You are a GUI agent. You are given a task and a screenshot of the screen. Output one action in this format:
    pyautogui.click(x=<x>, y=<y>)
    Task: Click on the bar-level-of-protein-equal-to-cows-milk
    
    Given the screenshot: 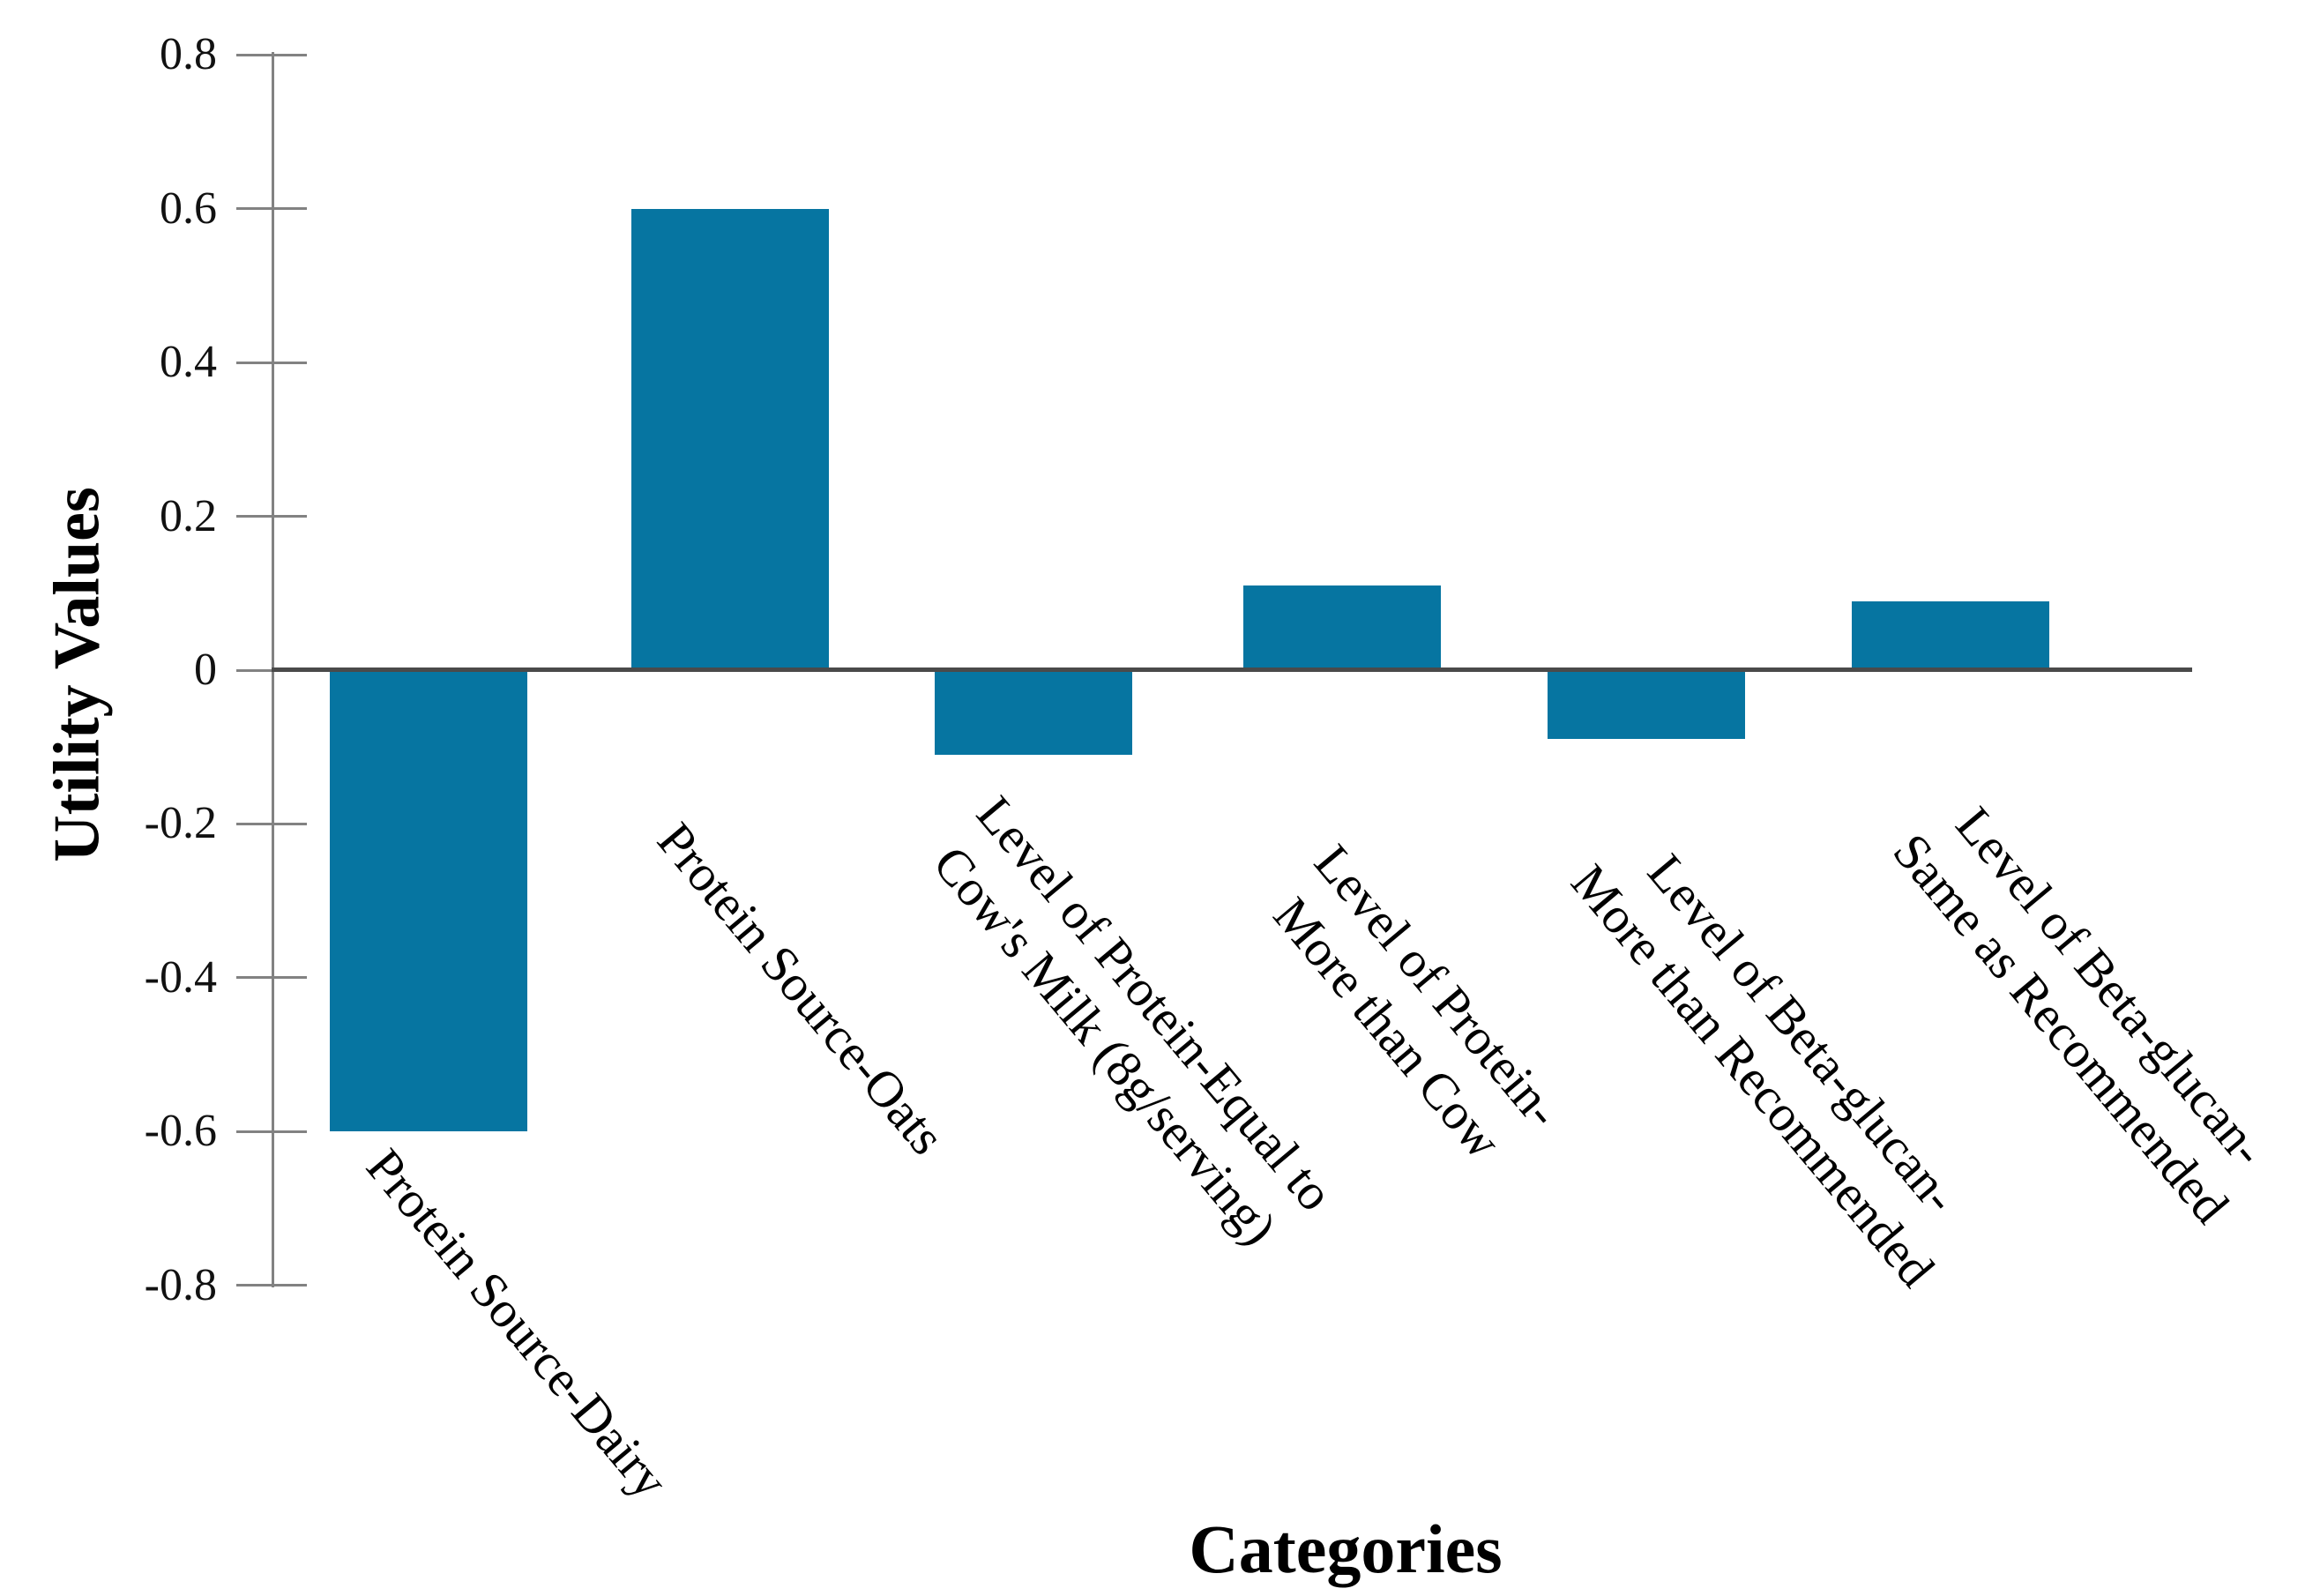 What is the action you would take?
    pyautogui.click(x=1033, y=712)
    